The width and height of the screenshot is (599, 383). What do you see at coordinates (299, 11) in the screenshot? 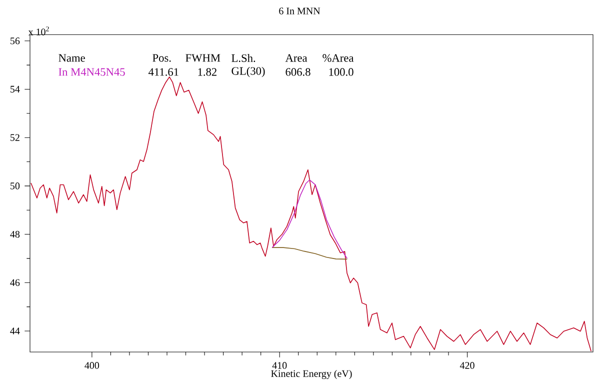
I see `chart-title: 6 In MNN` at bounding box center [299, 11].